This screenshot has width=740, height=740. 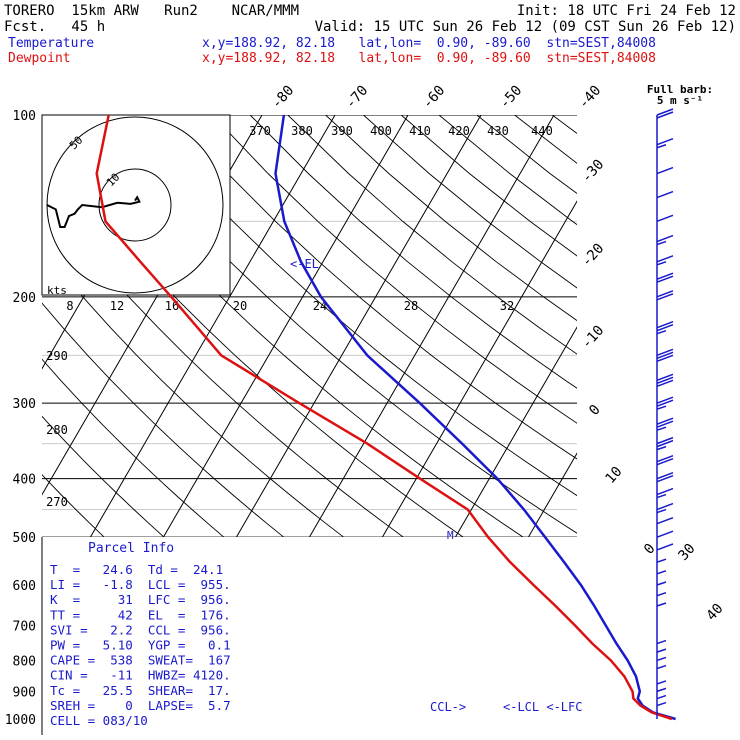 What do you see at coordinates (24, 298) in the screenshot?
I see `isobar-label: 200` at bounding box center [24, 298].